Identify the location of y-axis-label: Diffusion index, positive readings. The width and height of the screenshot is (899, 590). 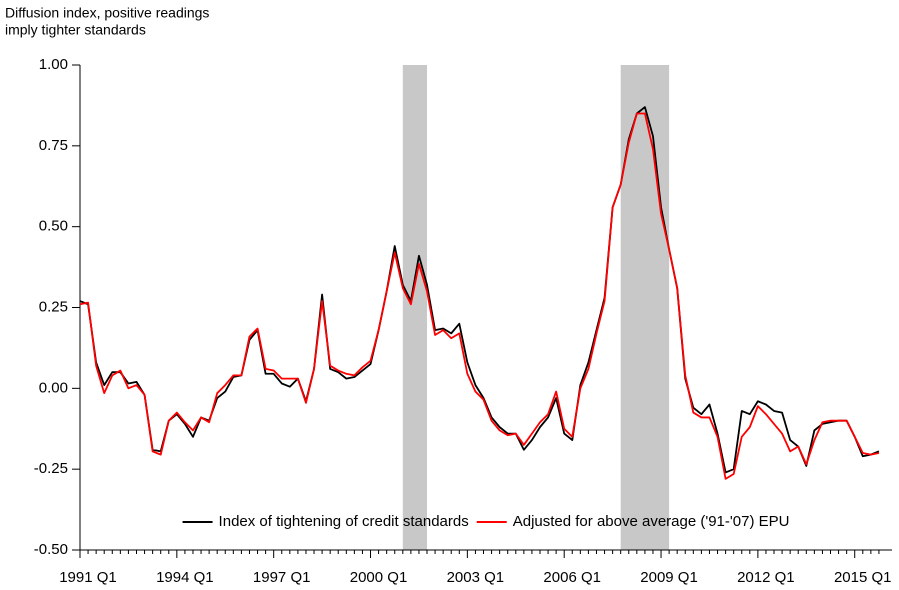
(107, 13).